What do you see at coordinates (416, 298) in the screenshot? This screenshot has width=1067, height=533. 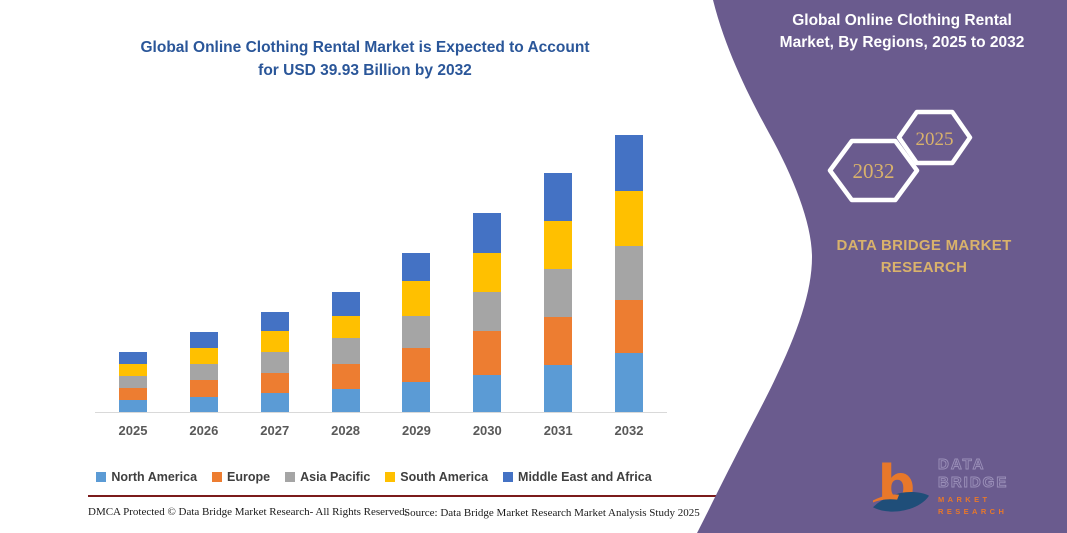 I see `bar-segment-2029-south-america` at bounding box center [416, 298].